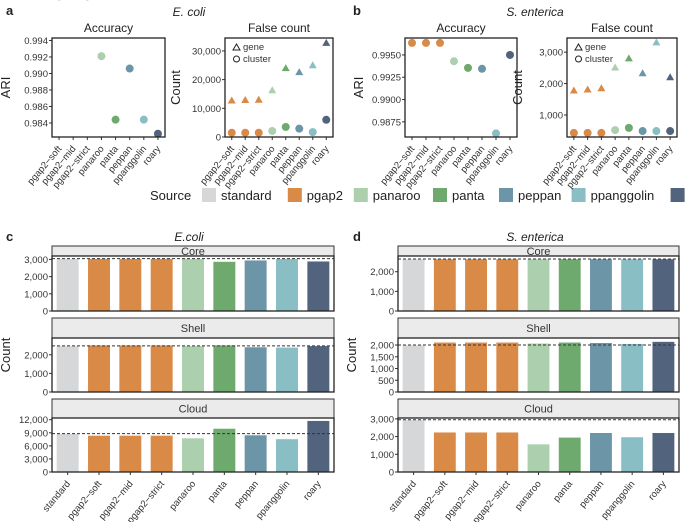 The height and width of the screenshot is (522, 685). What do you see at coordinates (386, 100) in the screenshot?
I see `y-tick-label: 0.9900` at bounding box center [386, 100].